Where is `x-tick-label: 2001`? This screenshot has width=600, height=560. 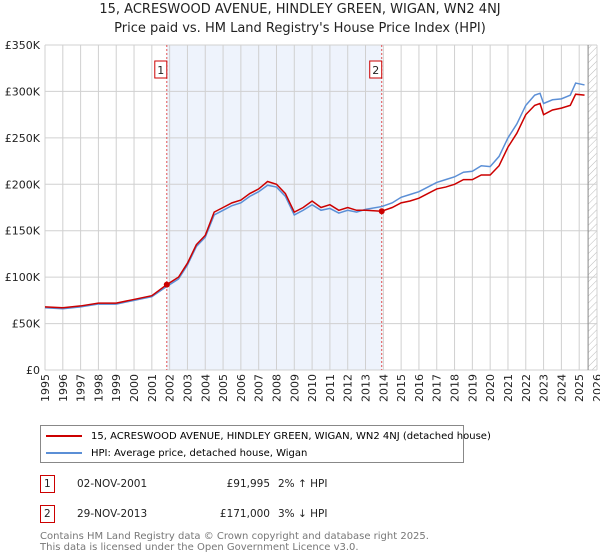 x-tick-label: 2001 is located at coordinates (152, 388).